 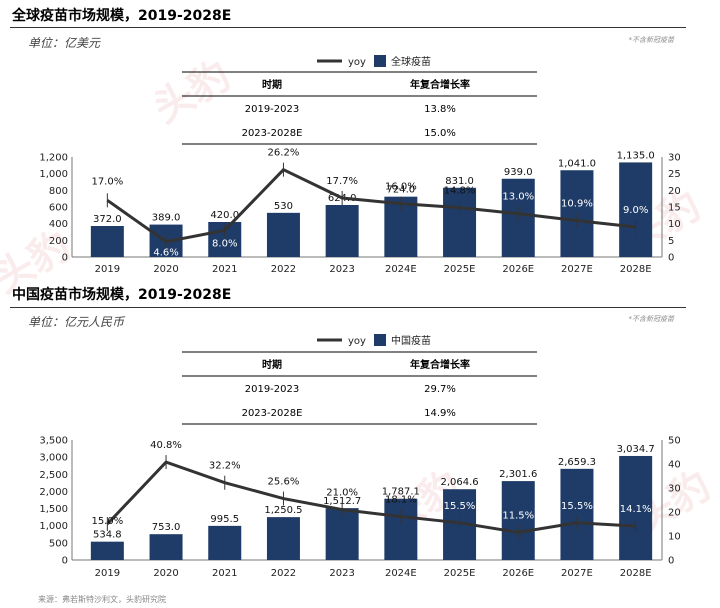 I want to click on y-left-tick-label: 1,500, so click(x=53, y=509).